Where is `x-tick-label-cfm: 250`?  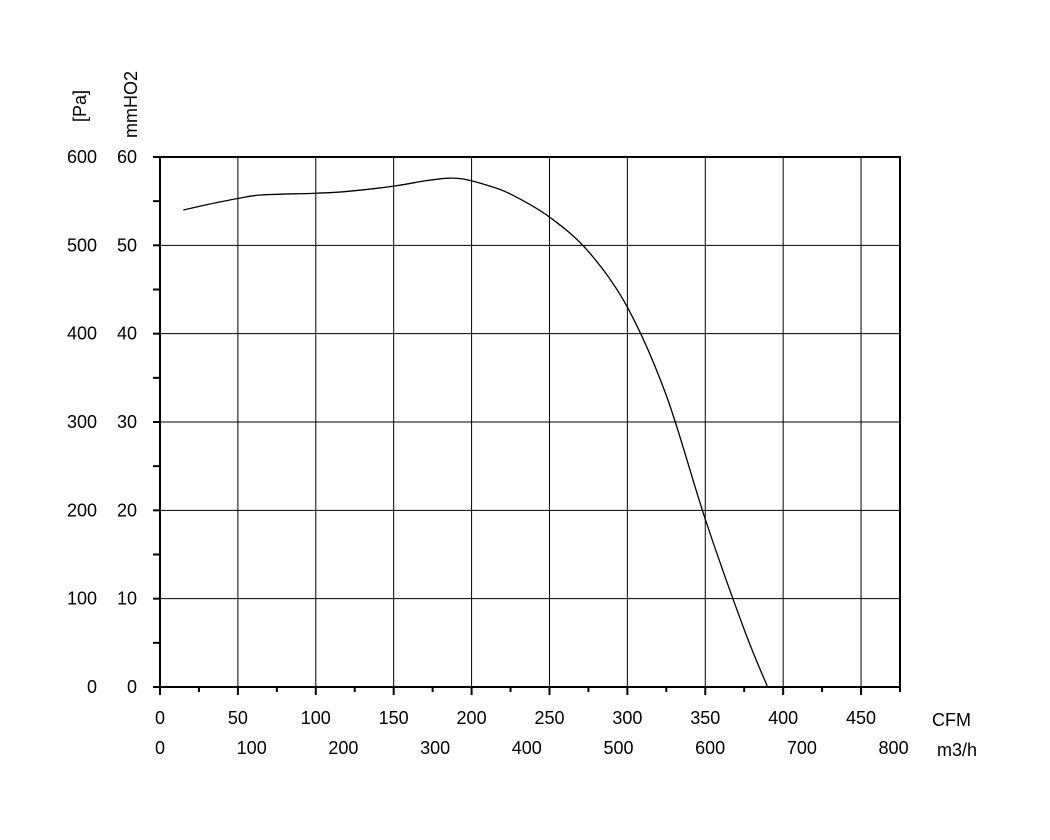 x-tick-label-cfm: 250 is located at coordinates (549, 718).